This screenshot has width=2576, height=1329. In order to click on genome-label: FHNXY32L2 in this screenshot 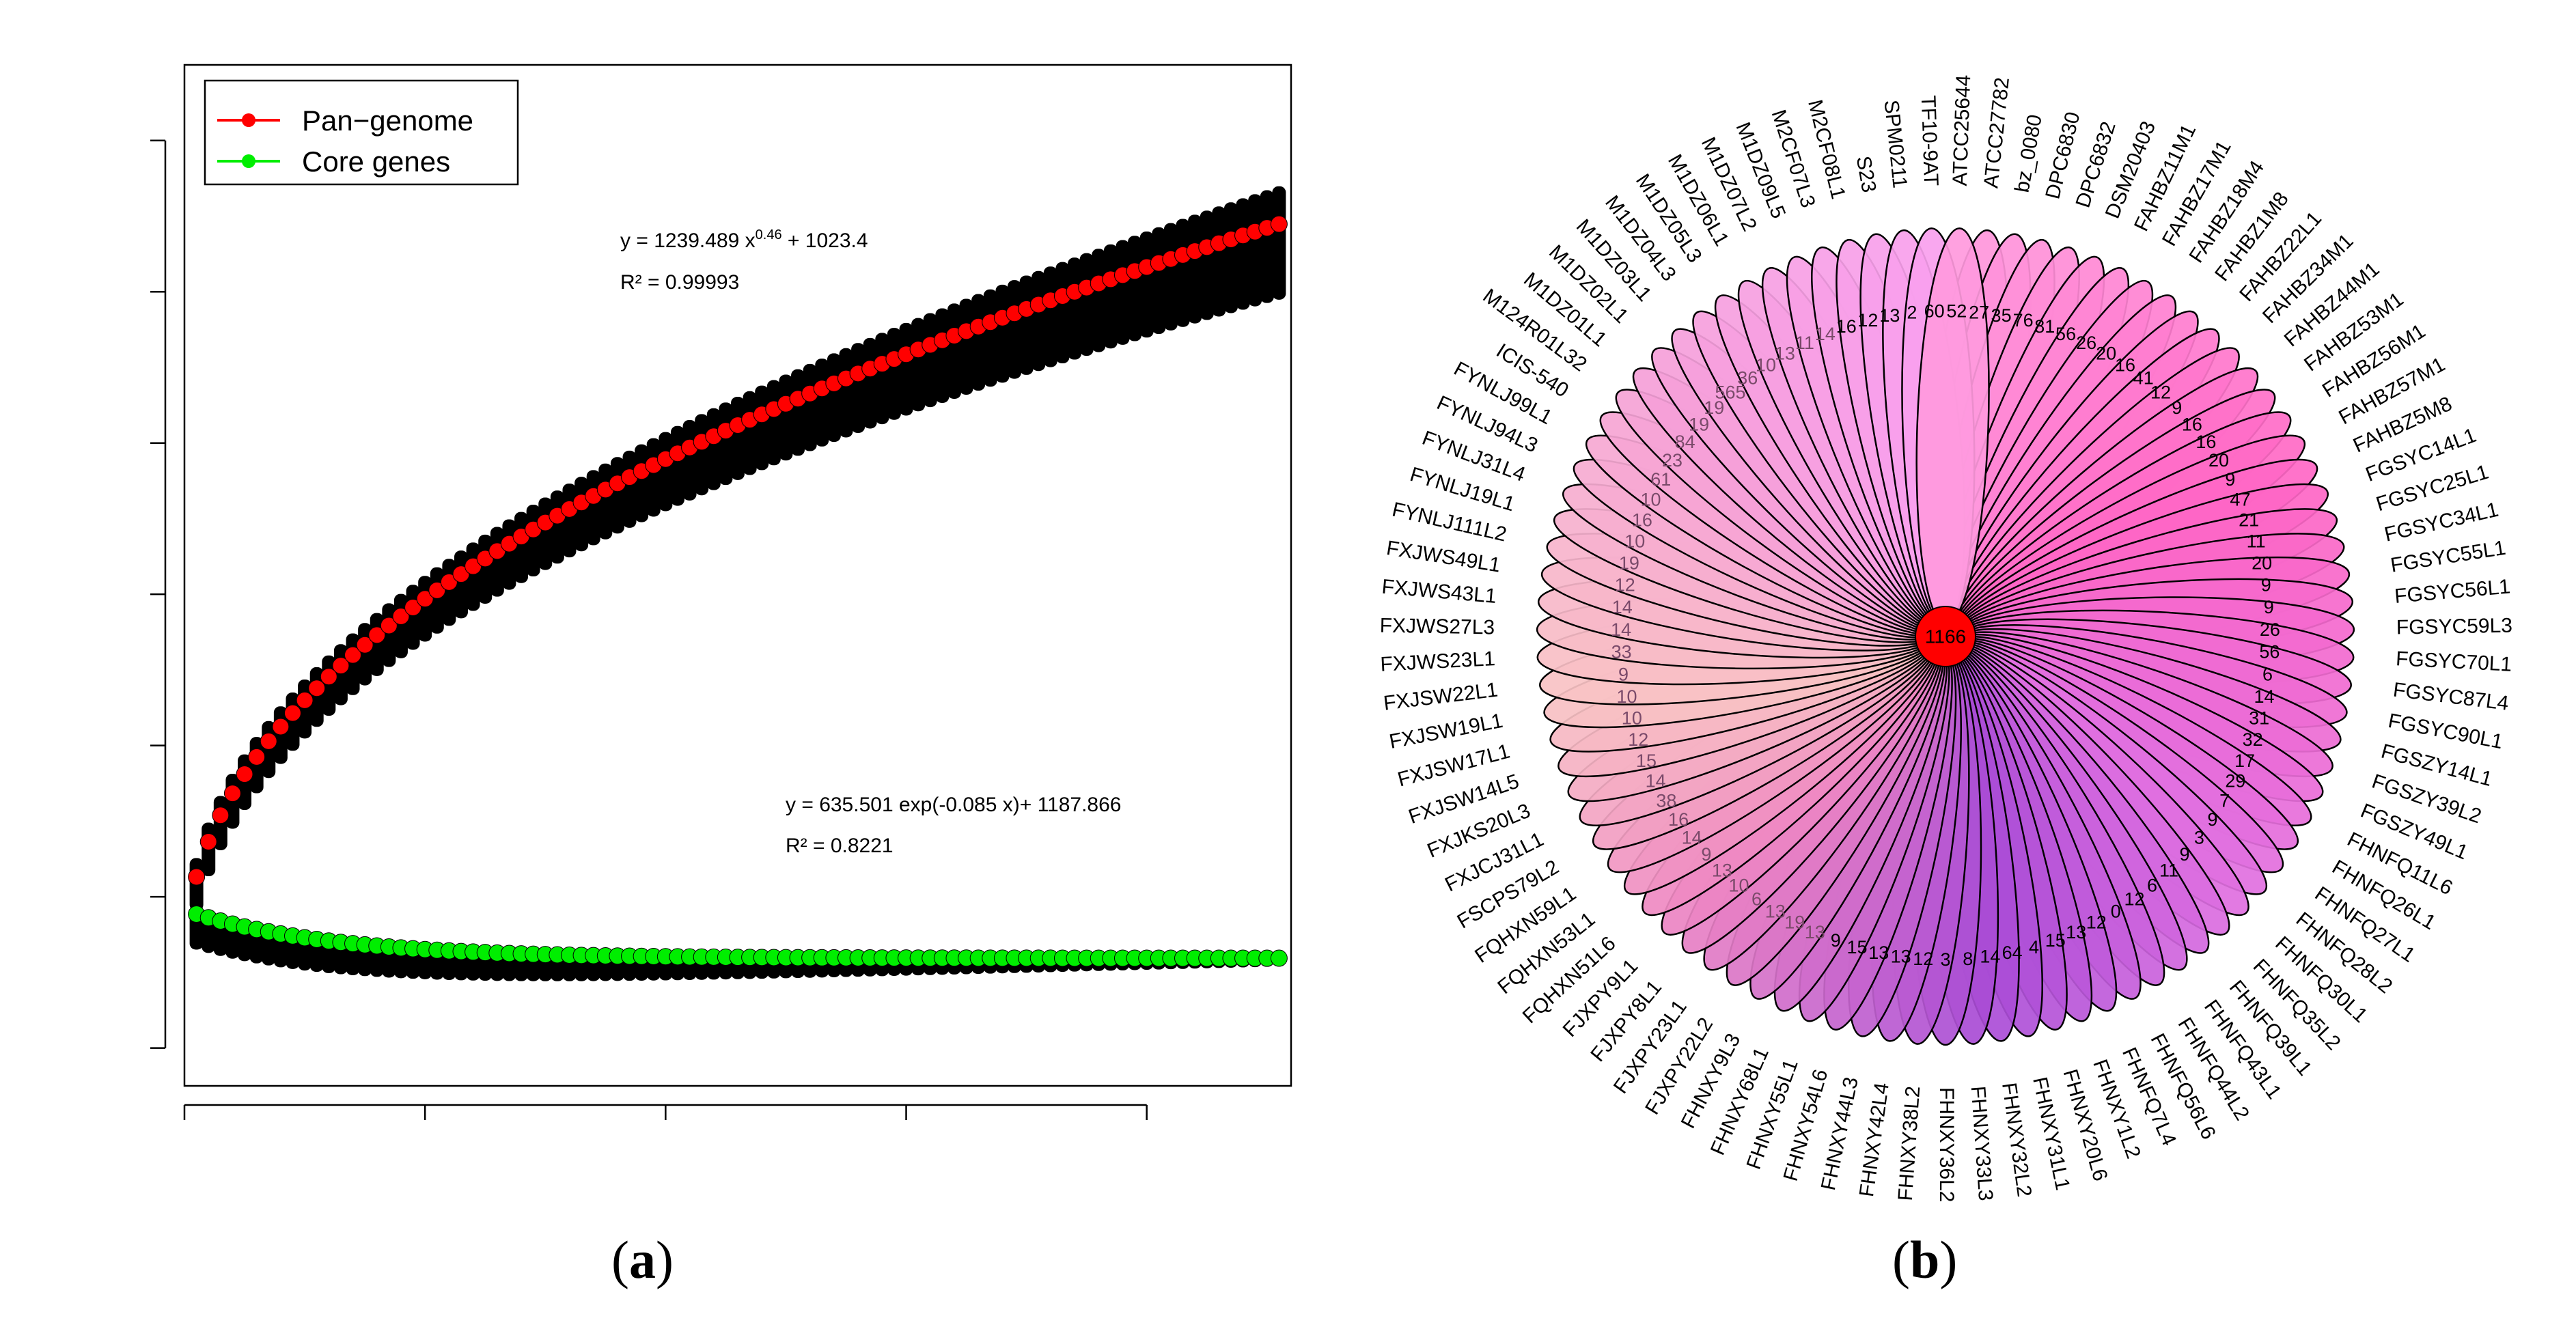, I will do `click(2017, 1139)`.